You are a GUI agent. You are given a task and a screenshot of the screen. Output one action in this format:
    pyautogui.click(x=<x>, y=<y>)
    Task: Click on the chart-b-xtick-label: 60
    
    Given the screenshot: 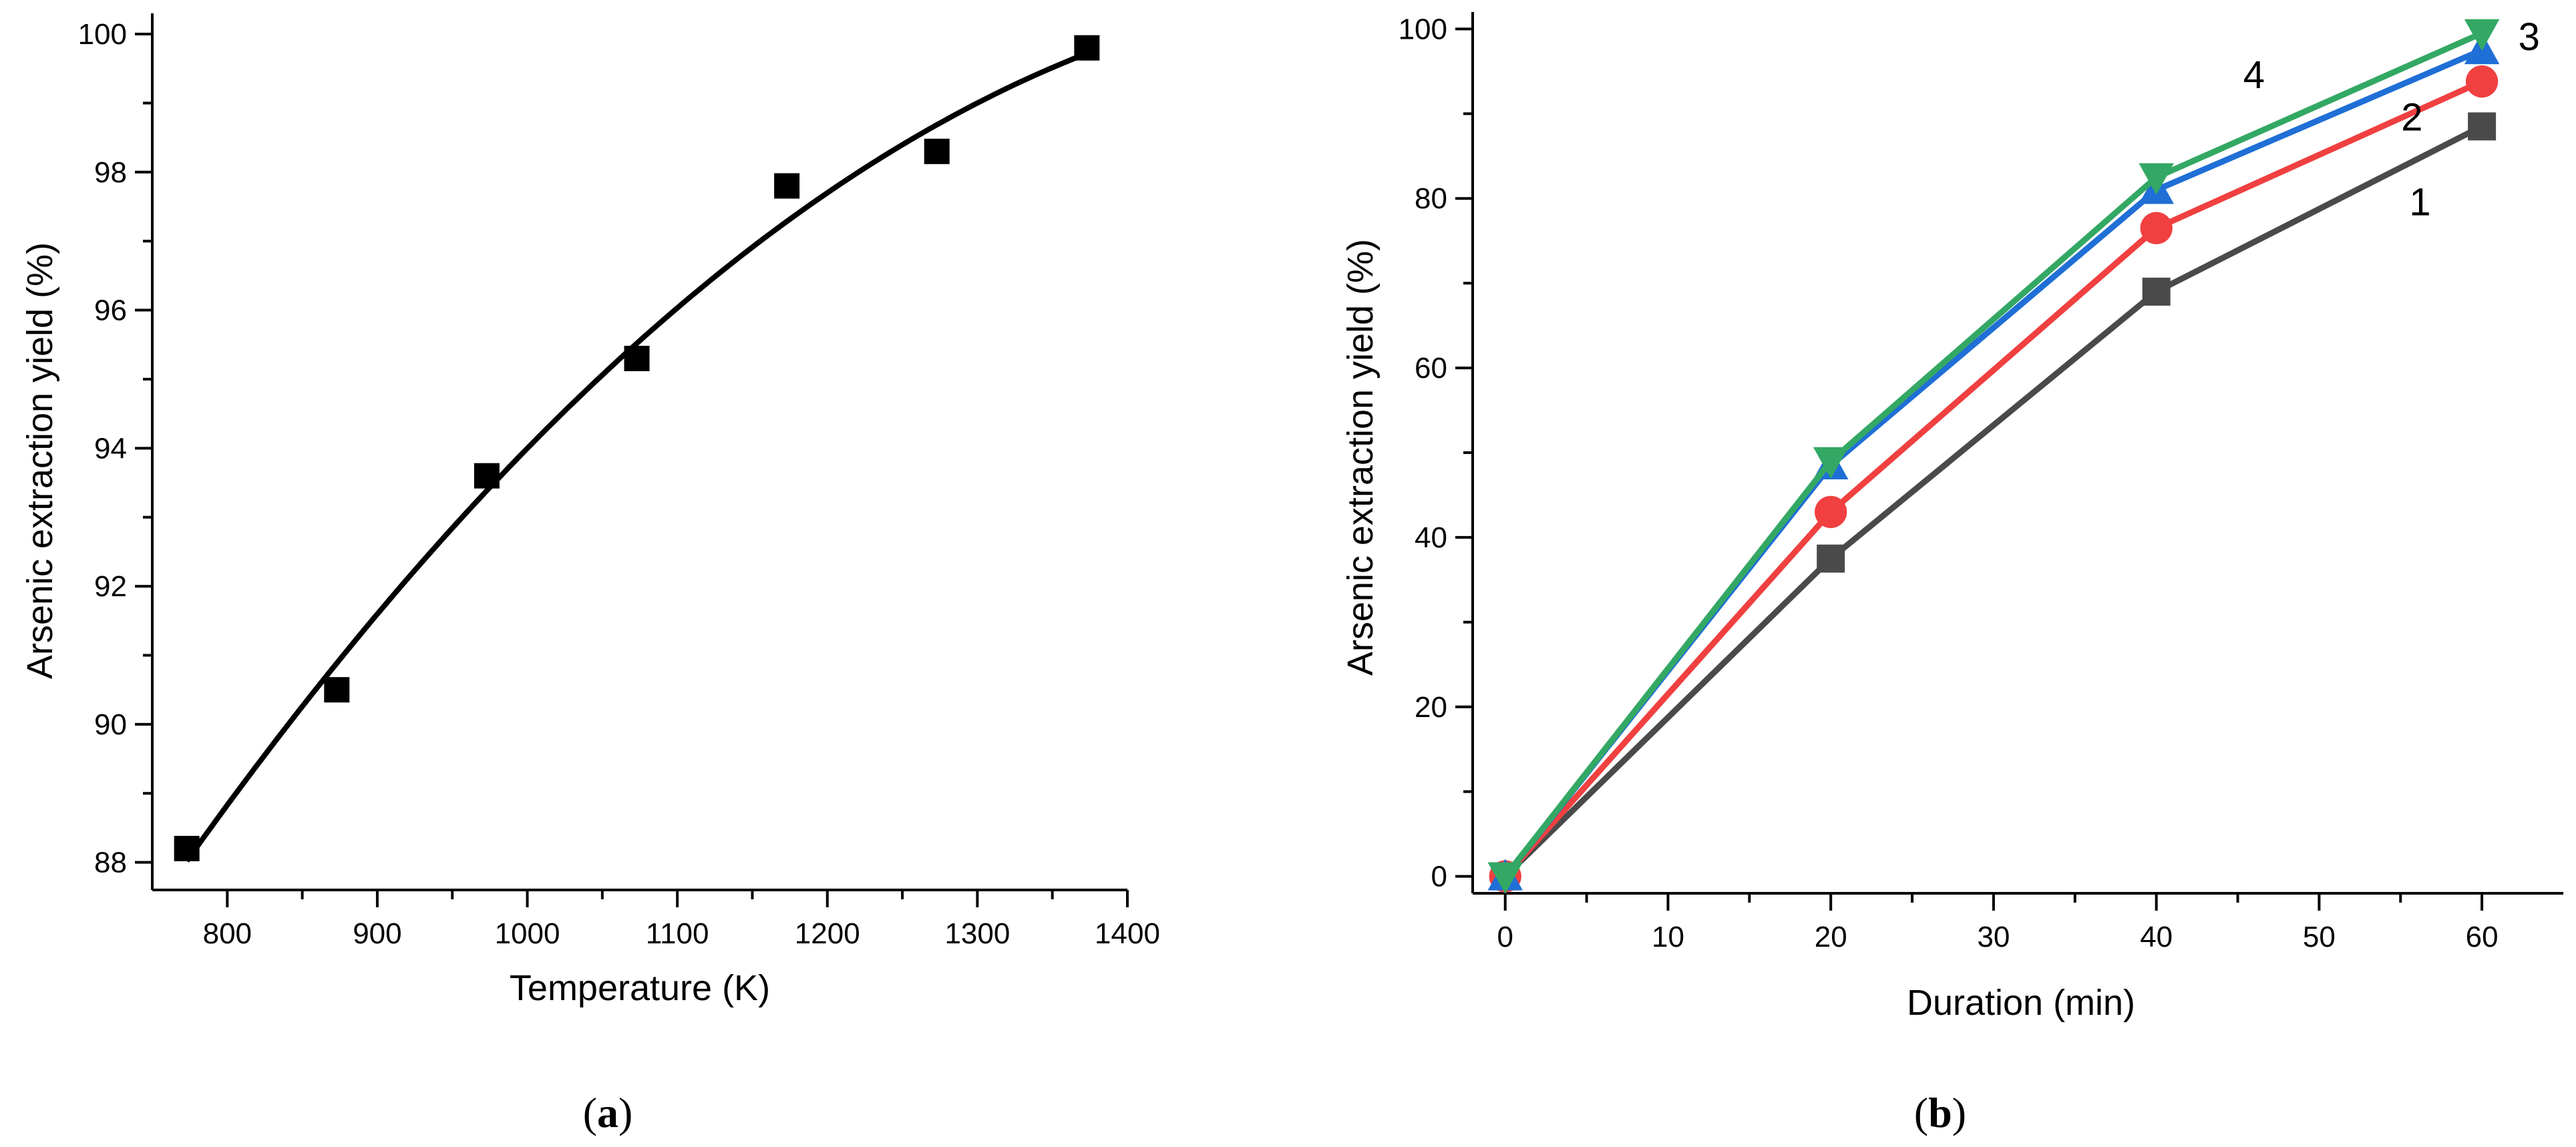 What is the action you would take?
    pyautogui.click(x=2482, y=937)
    